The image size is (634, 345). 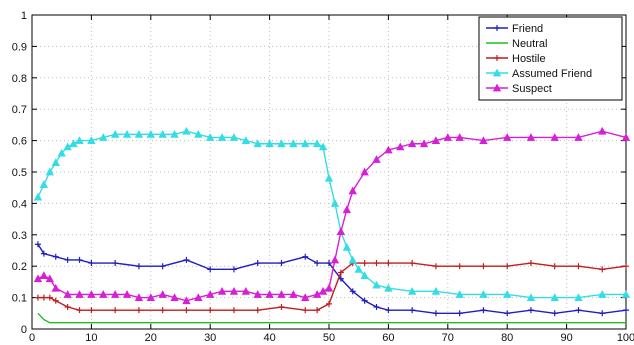 What do you see at coordinates (529, 59) in the screenshot?
I see `legend-label-hostile: Hostile` at bounding box center [529, 59].